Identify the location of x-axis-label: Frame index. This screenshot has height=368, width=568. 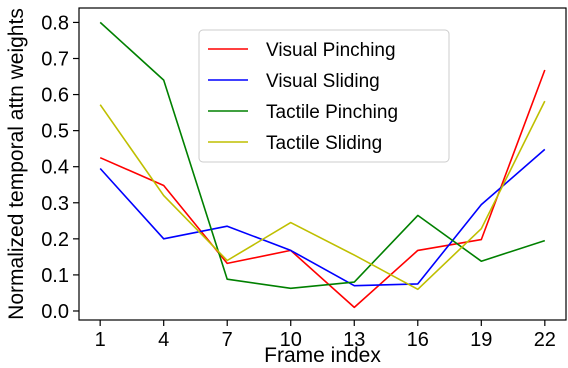
(322, 355).